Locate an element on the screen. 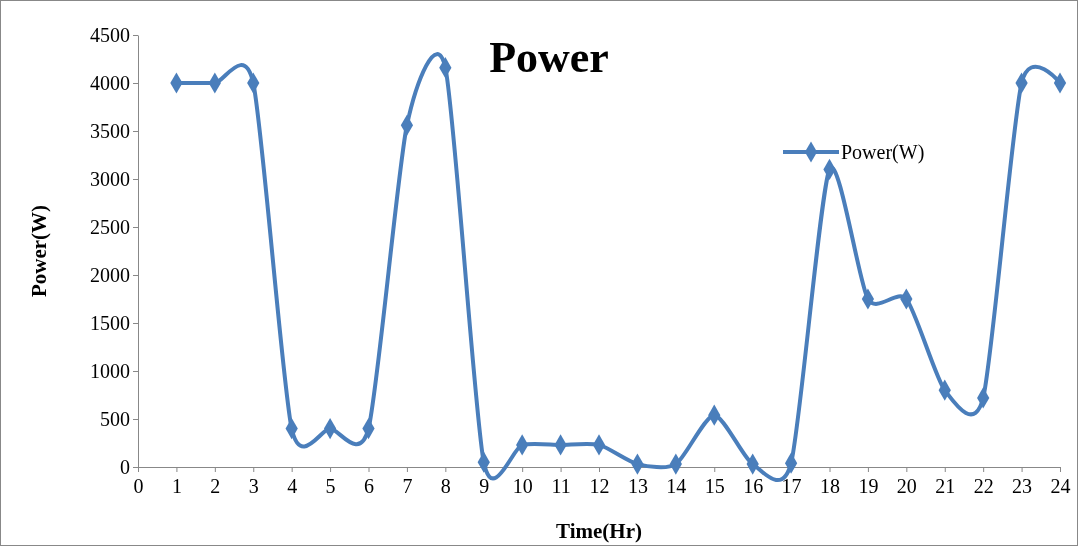  y-tick-label: 0 is located at coordinates (125, 466).